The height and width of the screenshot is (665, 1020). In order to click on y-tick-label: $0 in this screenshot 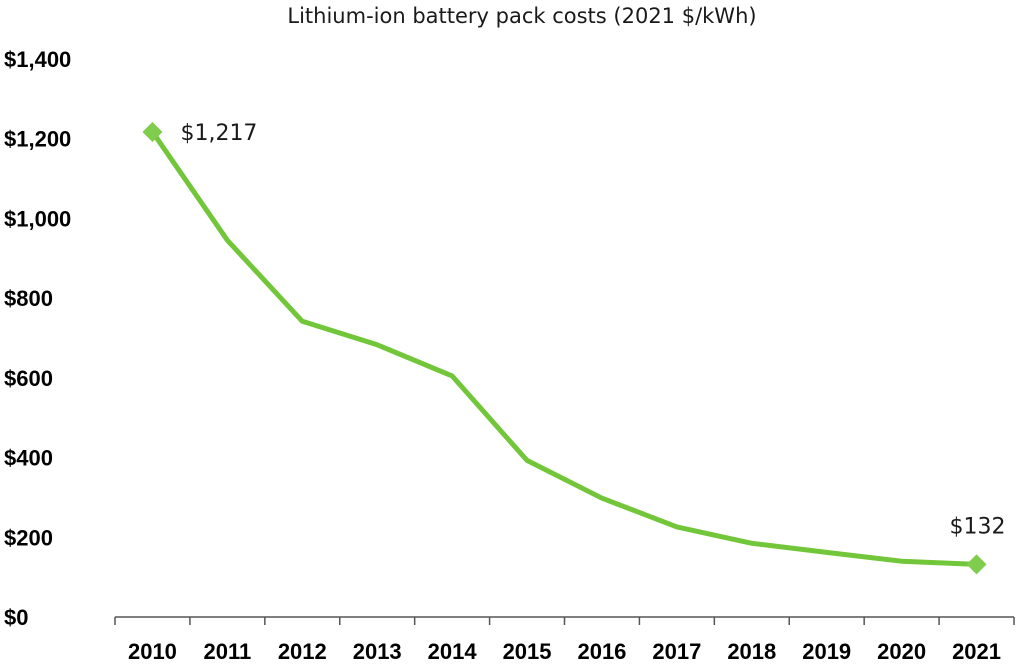, I will do `click(16, 617)`.